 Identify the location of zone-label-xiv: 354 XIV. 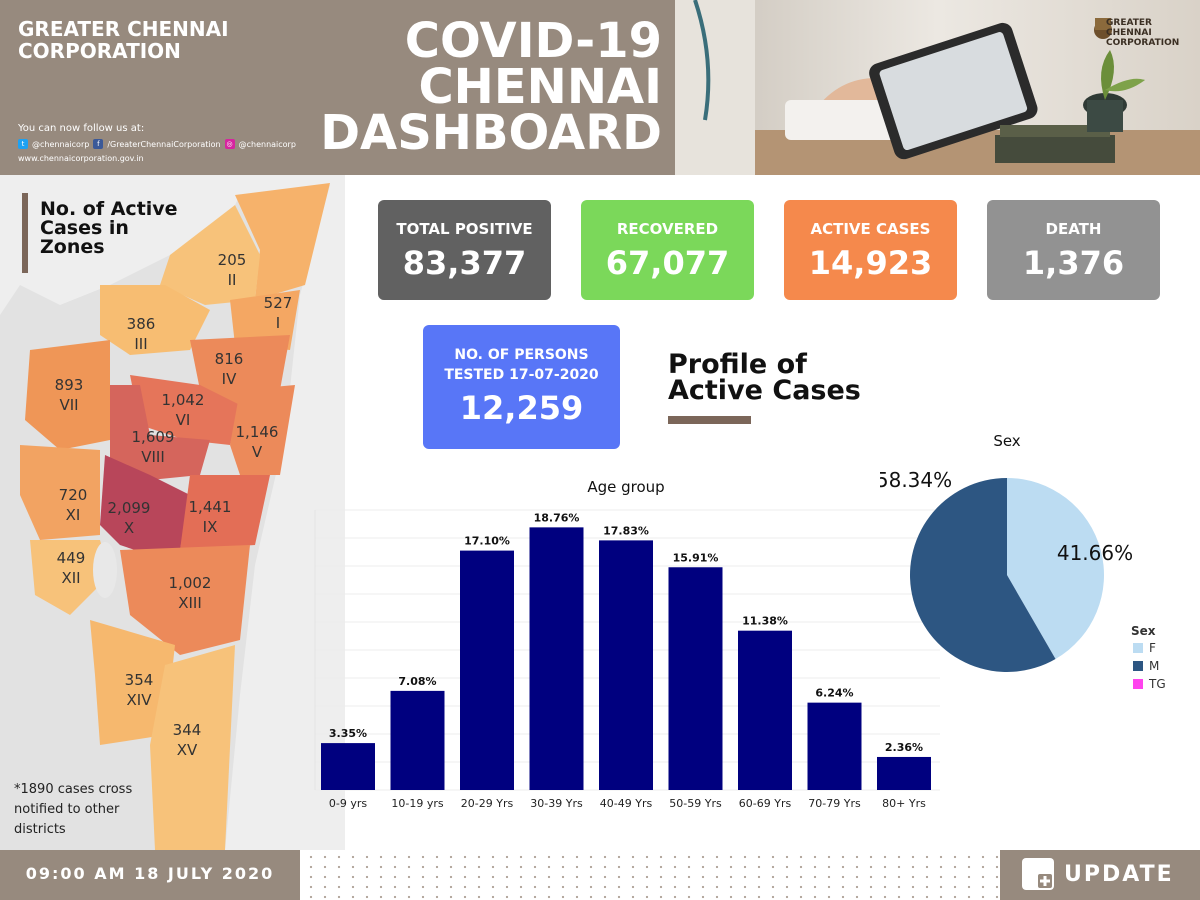
(139, 690).